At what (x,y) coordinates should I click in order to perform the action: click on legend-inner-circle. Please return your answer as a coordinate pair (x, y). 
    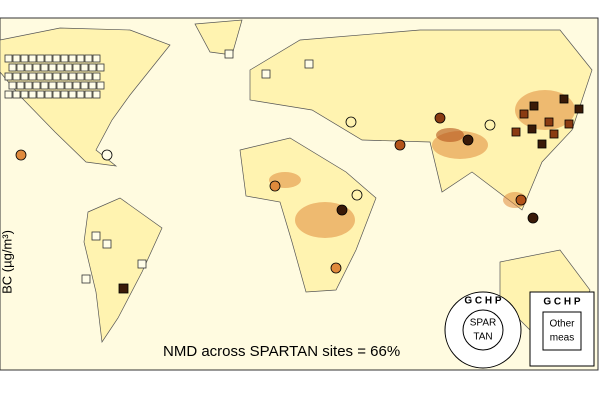
    Looking at the image, I should click on (483, 330).